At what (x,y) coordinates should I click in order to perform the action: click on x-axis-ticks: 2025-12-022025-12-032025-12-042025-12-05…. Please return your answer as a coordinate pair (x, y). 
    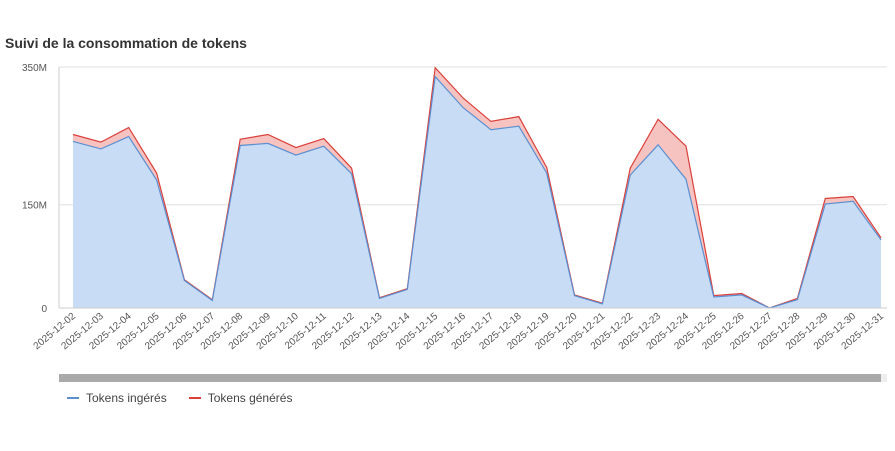
    Looking at the image, I should click on (459, 332).